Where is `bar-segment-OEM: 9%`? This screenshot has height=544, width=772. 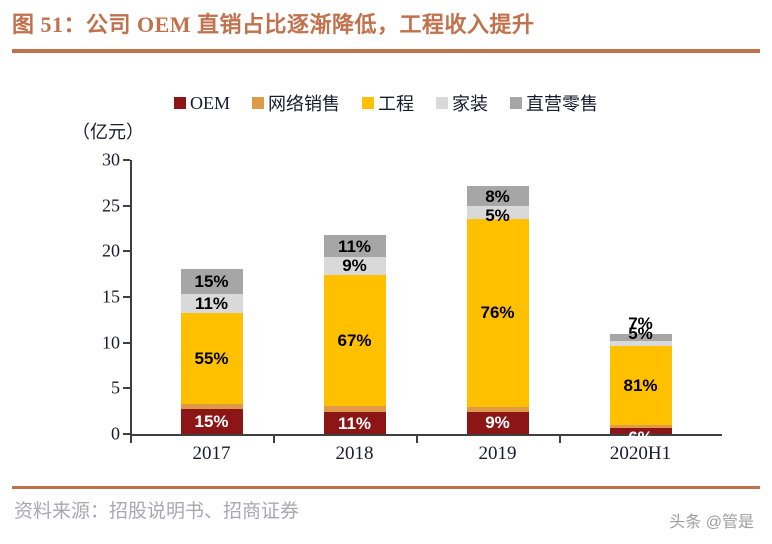
bar-segment-OEM: 9% is located at coordinates (497, 422).